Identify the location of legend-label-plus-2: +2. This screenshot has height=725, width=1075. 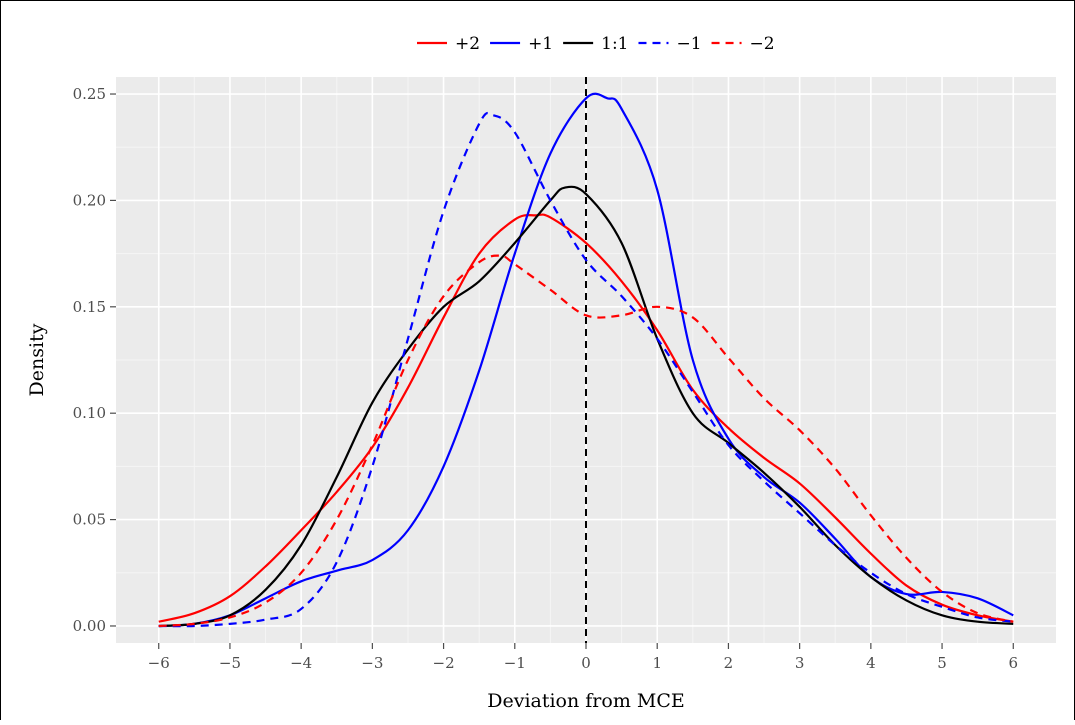
(467, 44).